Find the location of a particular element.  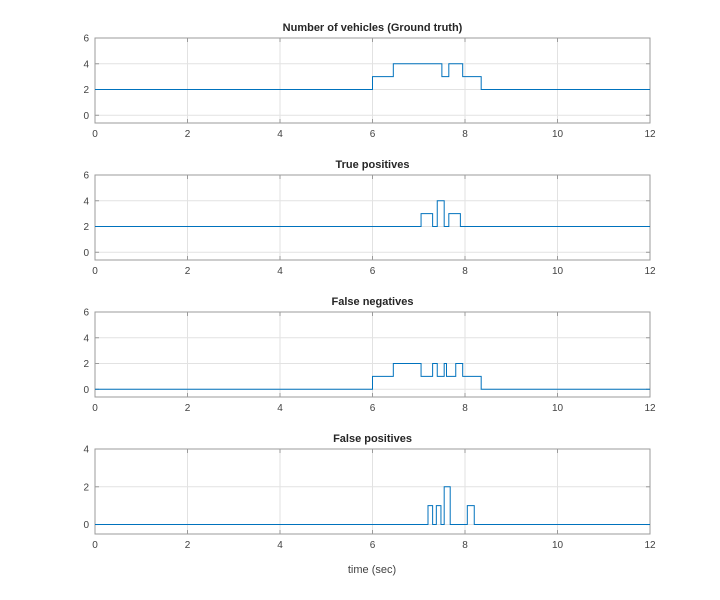

xlabel-row: time (sec) is located at coordinates (360, 574).